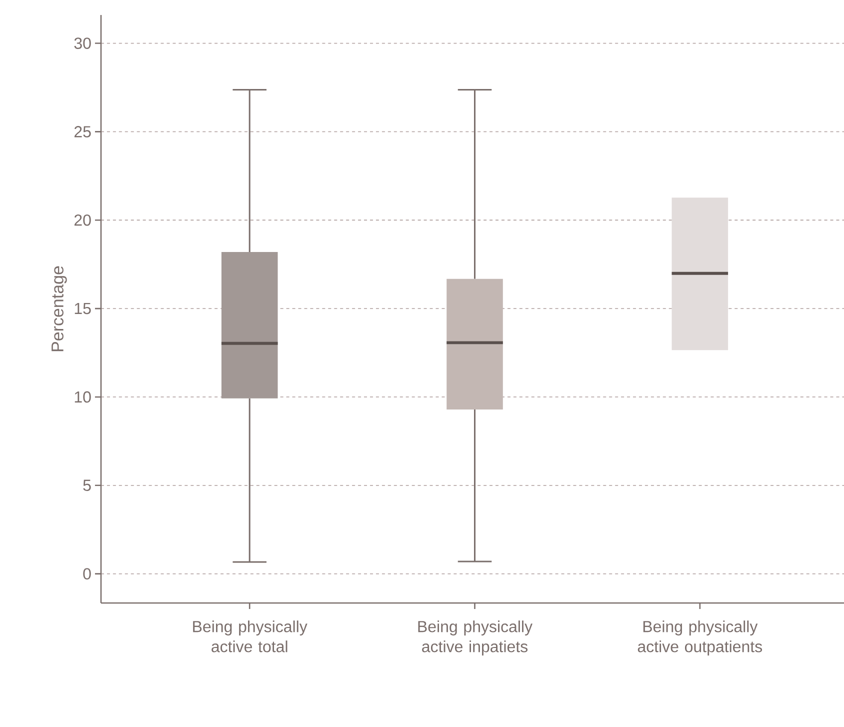 The image size is (844, 727). What do you see at coordinates (475, 638) in the screenshot?
I see `x-tick-label: Being physically active inpatiets` at bounding box center [475, 638].